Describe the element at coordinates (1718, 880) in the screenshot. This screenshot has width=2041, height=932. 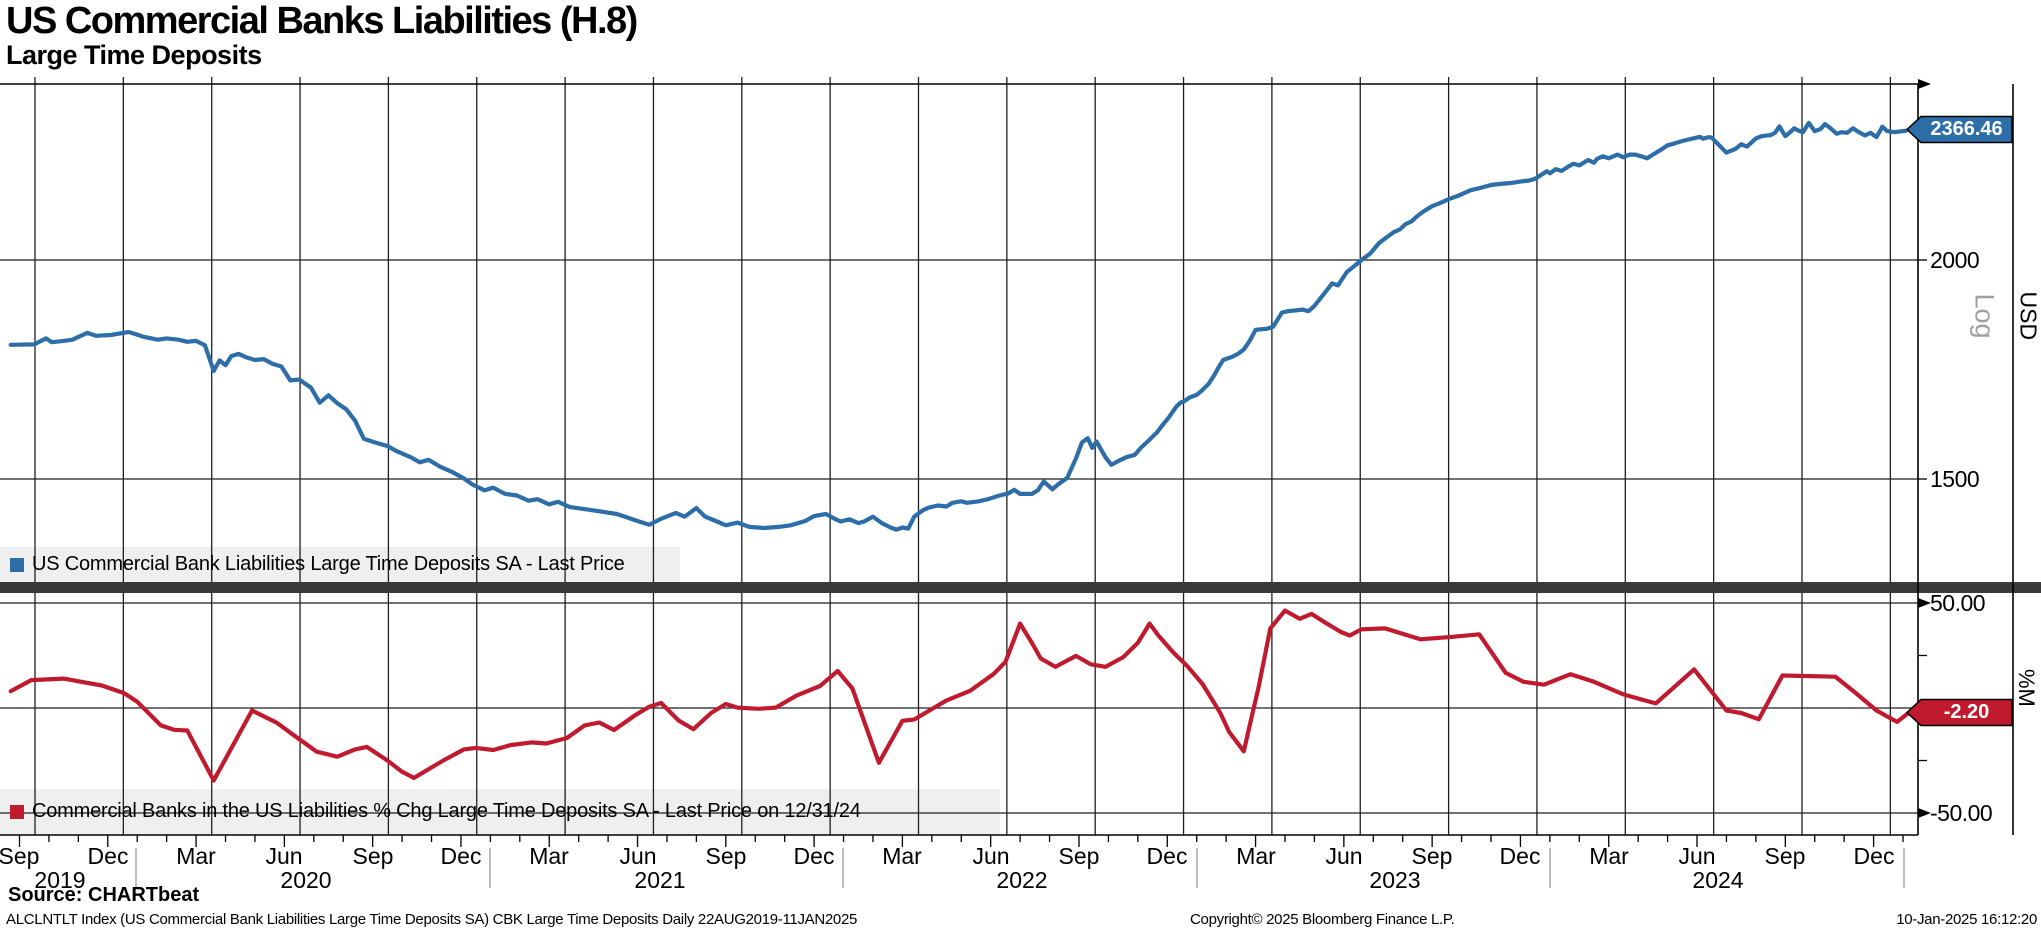
I see `x-year-label: 2024` at that location.